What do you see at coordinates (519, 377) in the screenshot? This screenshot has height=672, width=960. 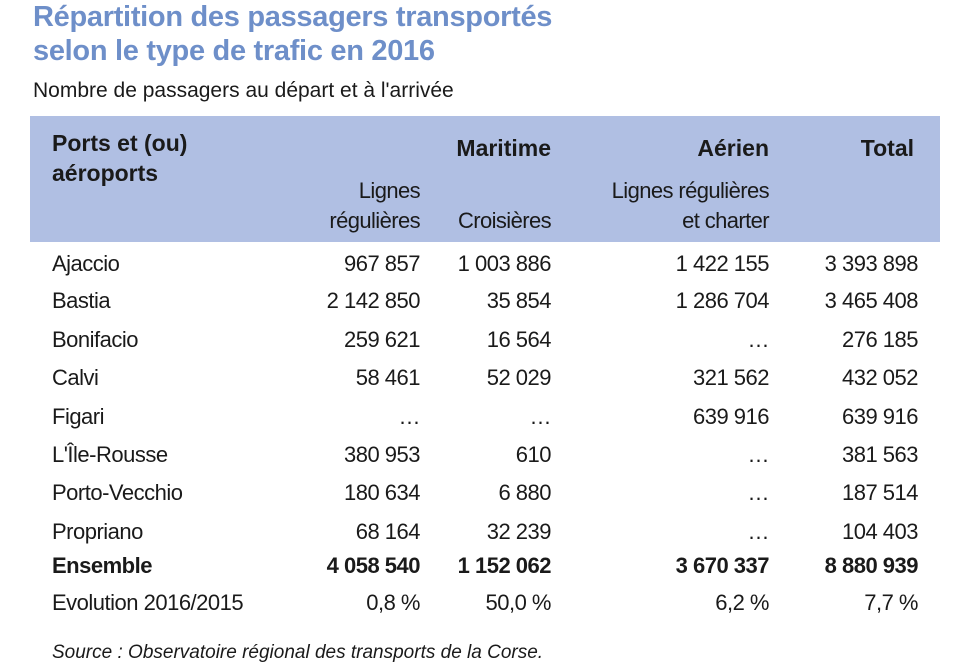 I see `cell-croisieres: 52 029` at bounding box center [519, 377].